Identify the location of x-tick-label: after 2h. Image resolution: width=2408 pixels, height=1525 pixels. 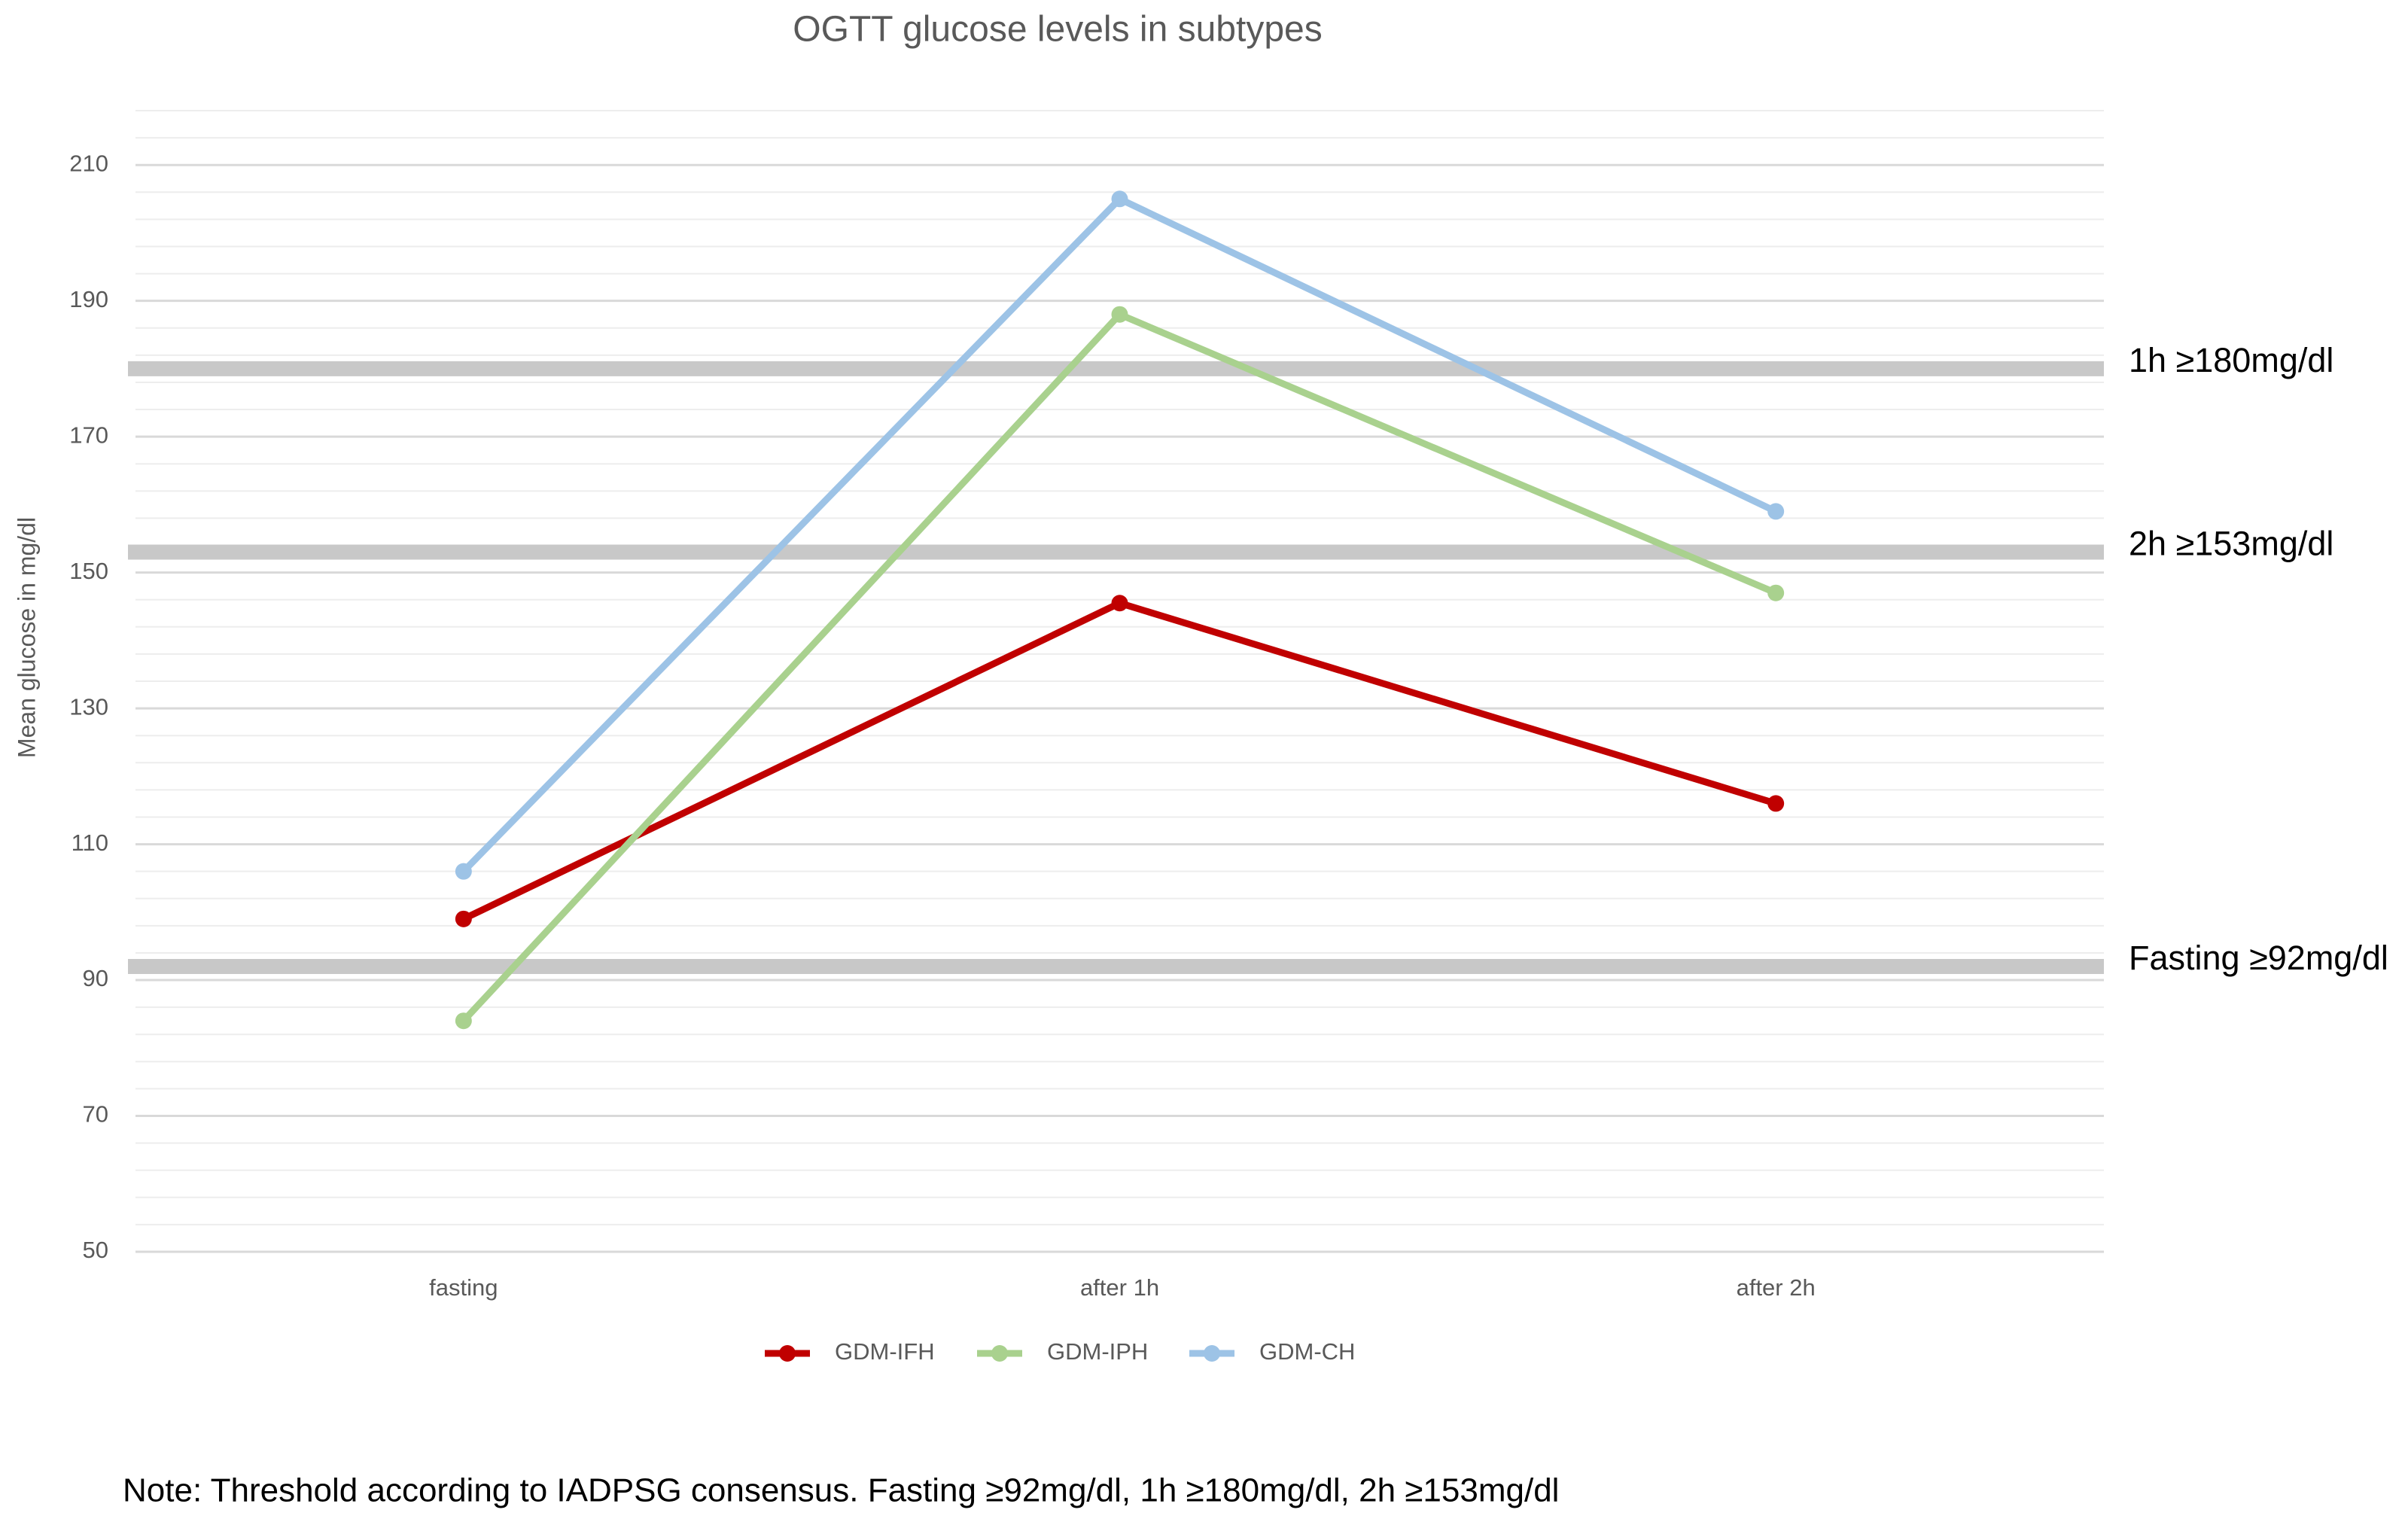
(1776, 1287).